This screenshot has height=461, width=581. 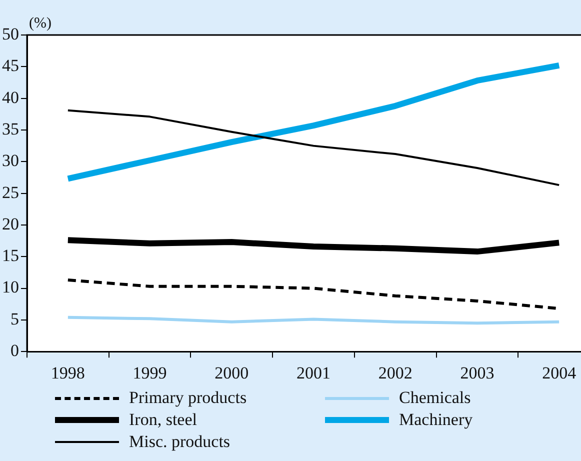 I want to click on y-tick-label: 20, so click(x=10, y=224).